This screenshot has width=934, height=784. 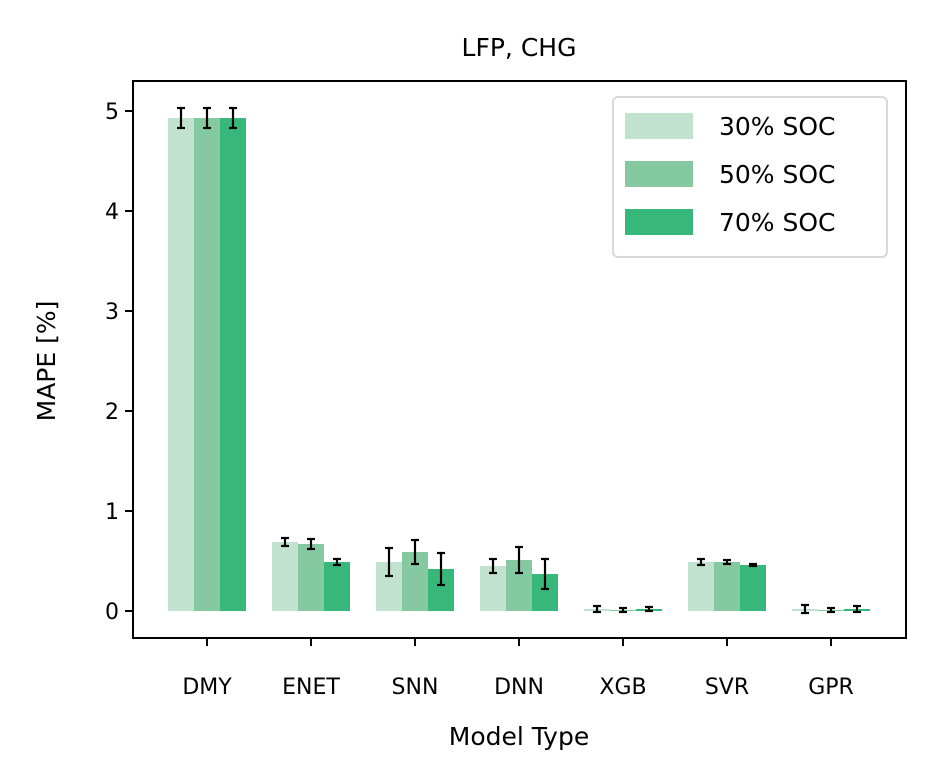 What do you see at coordinates (777, 222) in the screenshot?
I see `legend-label-series-3: 70% SOC` at bounding box center [777, 222].